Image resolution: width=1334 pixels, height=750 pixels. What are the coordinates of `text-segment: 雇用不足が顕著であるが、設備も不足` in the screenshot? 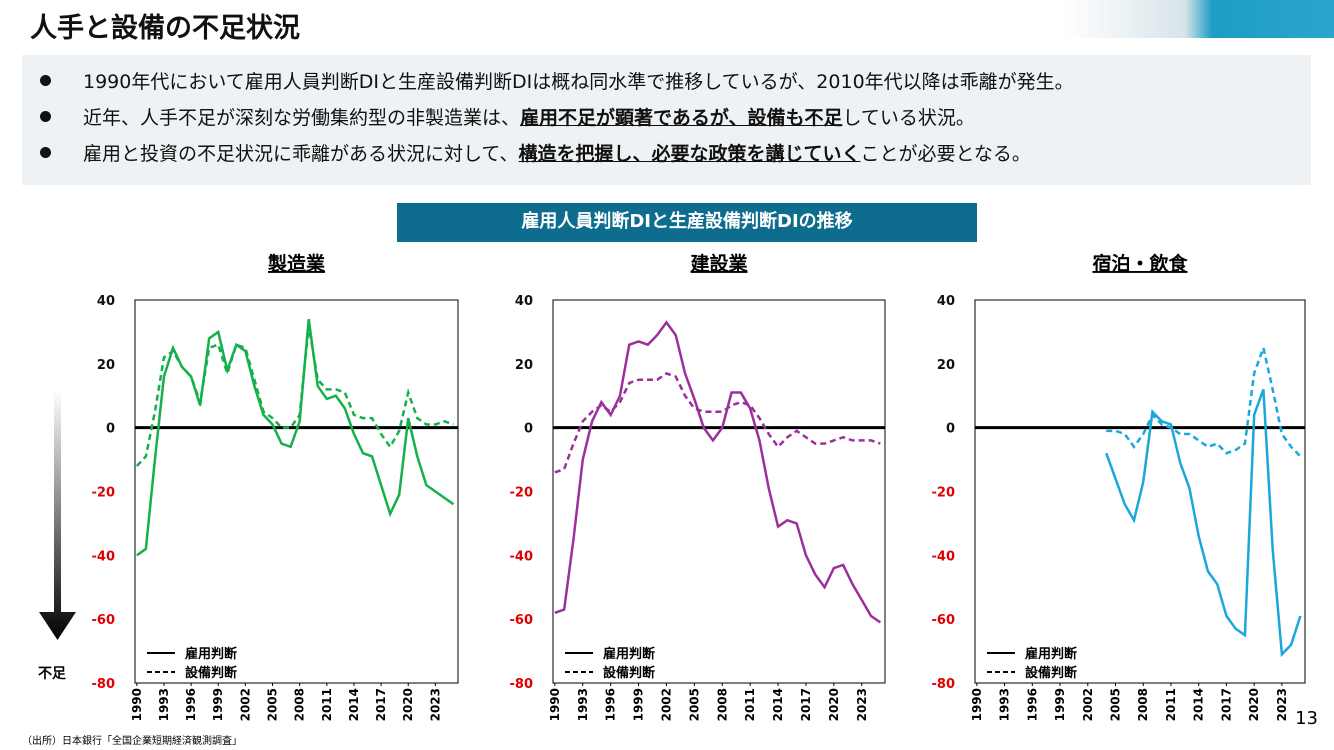 It's located at (681, 118).